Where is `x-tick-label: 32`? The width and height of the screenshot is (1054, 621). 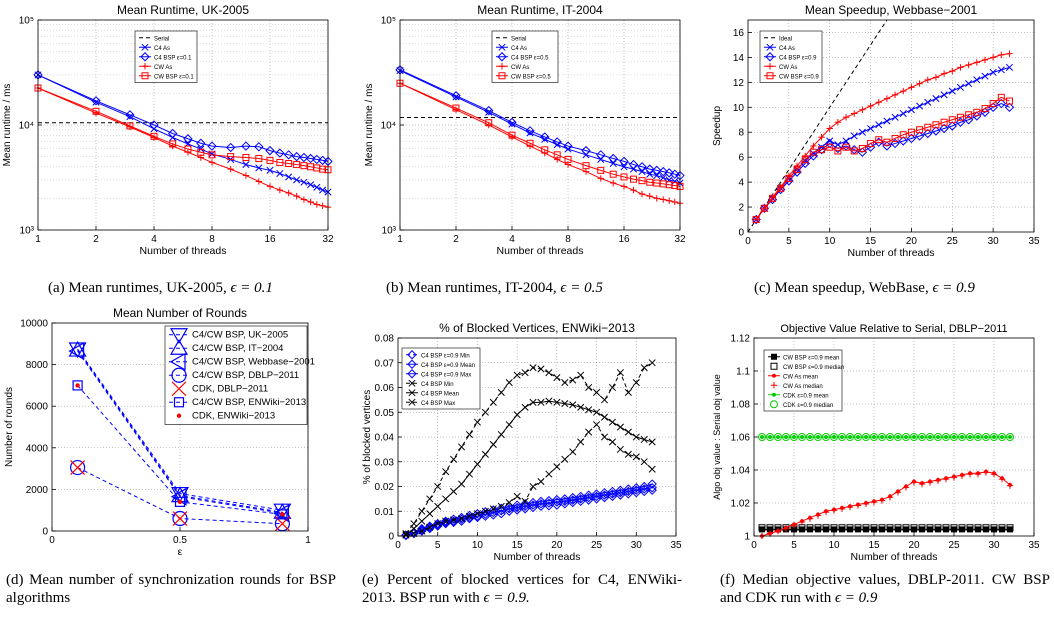
x-tick-label: 32 is located at coordinates (328, 239).